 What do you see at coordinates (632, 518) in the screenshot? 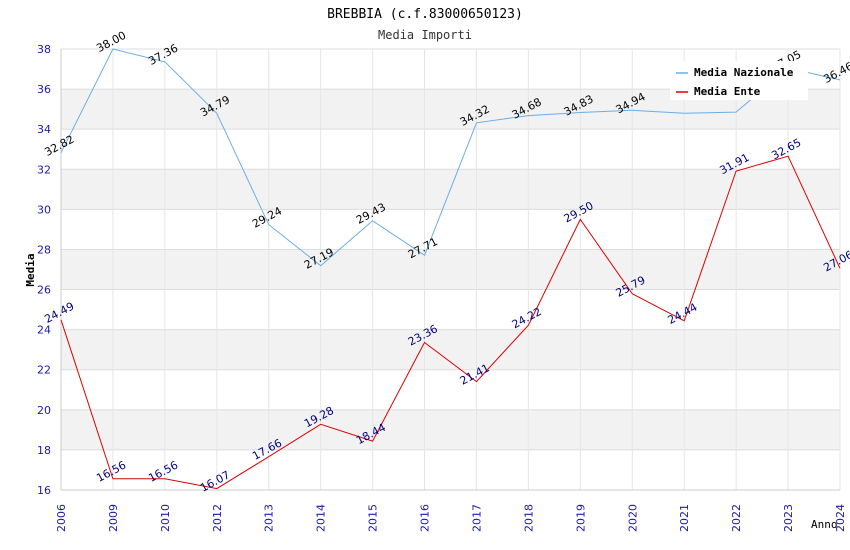
I see `x-tick-label: 2020` at bounding box center [632, 518].